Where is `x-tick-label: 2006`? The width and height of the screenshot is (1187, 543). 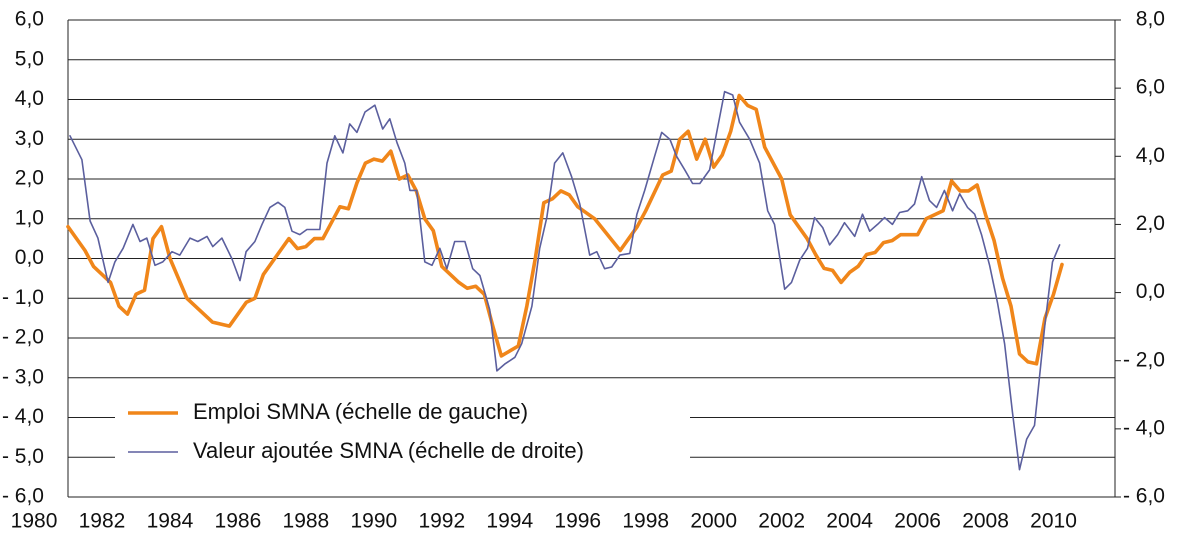 x-tick-label: 2006 is located at coordinates (917, 521).